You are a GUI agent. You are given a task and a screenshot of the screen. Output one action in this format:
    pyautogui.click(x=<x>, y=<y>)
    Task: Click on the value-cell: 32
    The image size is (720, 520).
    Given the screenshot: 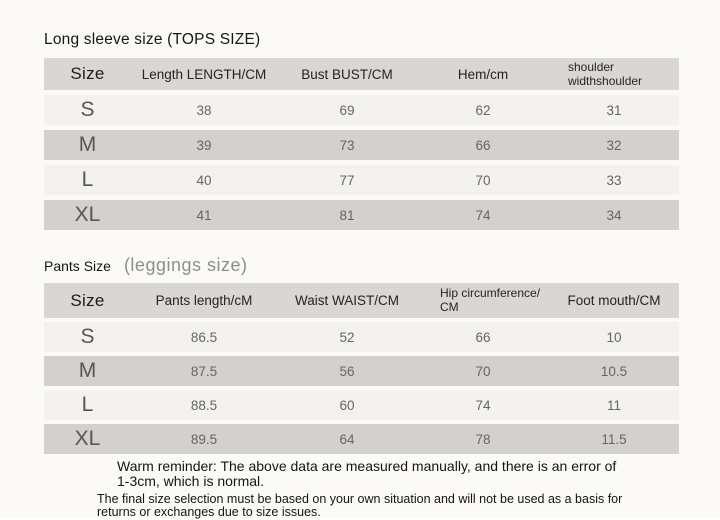 What is the action you would take?
    pyautogui.click(x=614, y=145)
    